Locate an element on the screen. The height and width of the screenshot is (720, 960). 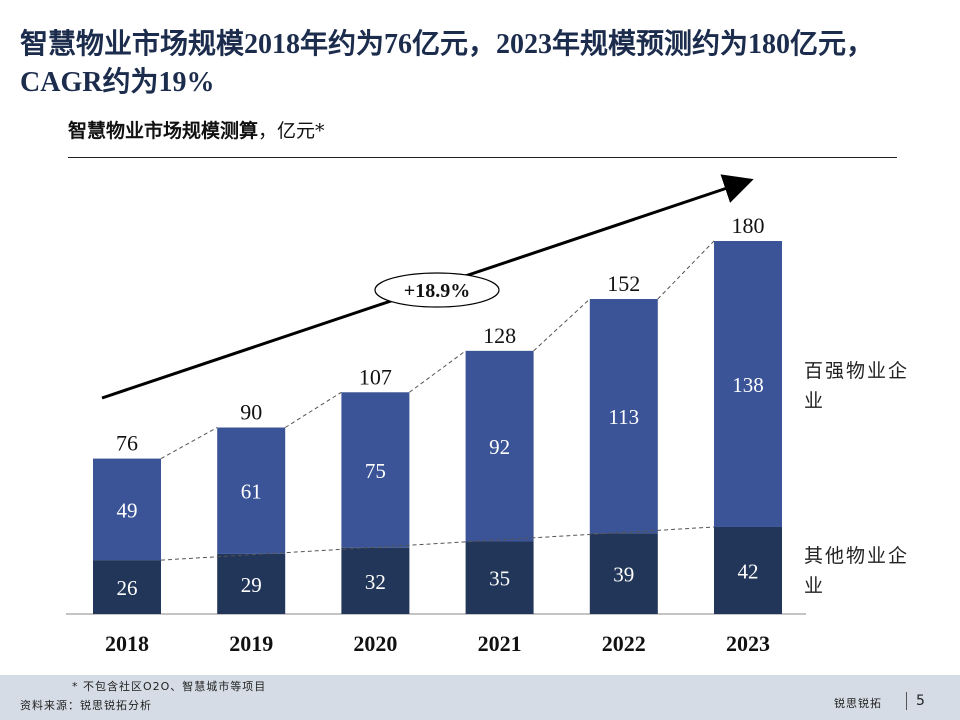
bar-segment-others-2023 is located at coordinates (748, 570).